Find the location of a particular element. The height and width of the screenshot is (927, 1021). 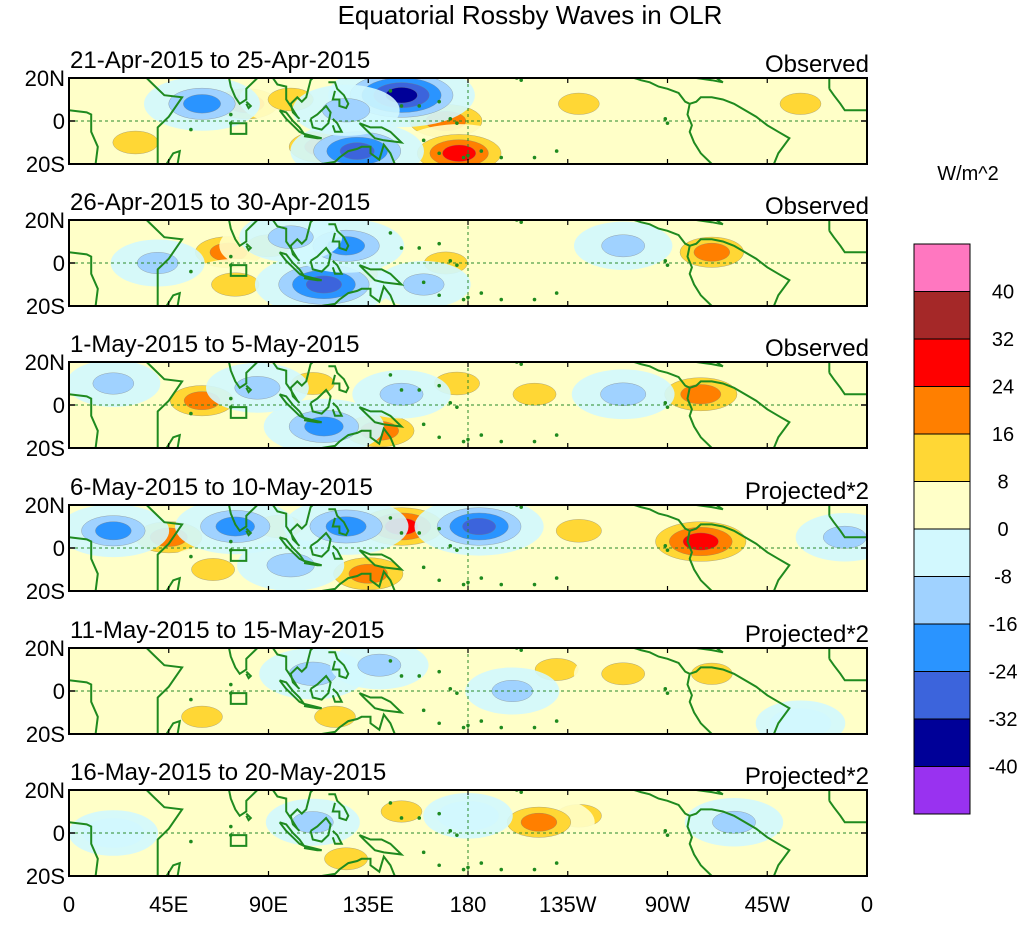

x-axis: 0 45E 90E 135E 180 135W 90W 45W 0 is located at coordinates (468, 904).